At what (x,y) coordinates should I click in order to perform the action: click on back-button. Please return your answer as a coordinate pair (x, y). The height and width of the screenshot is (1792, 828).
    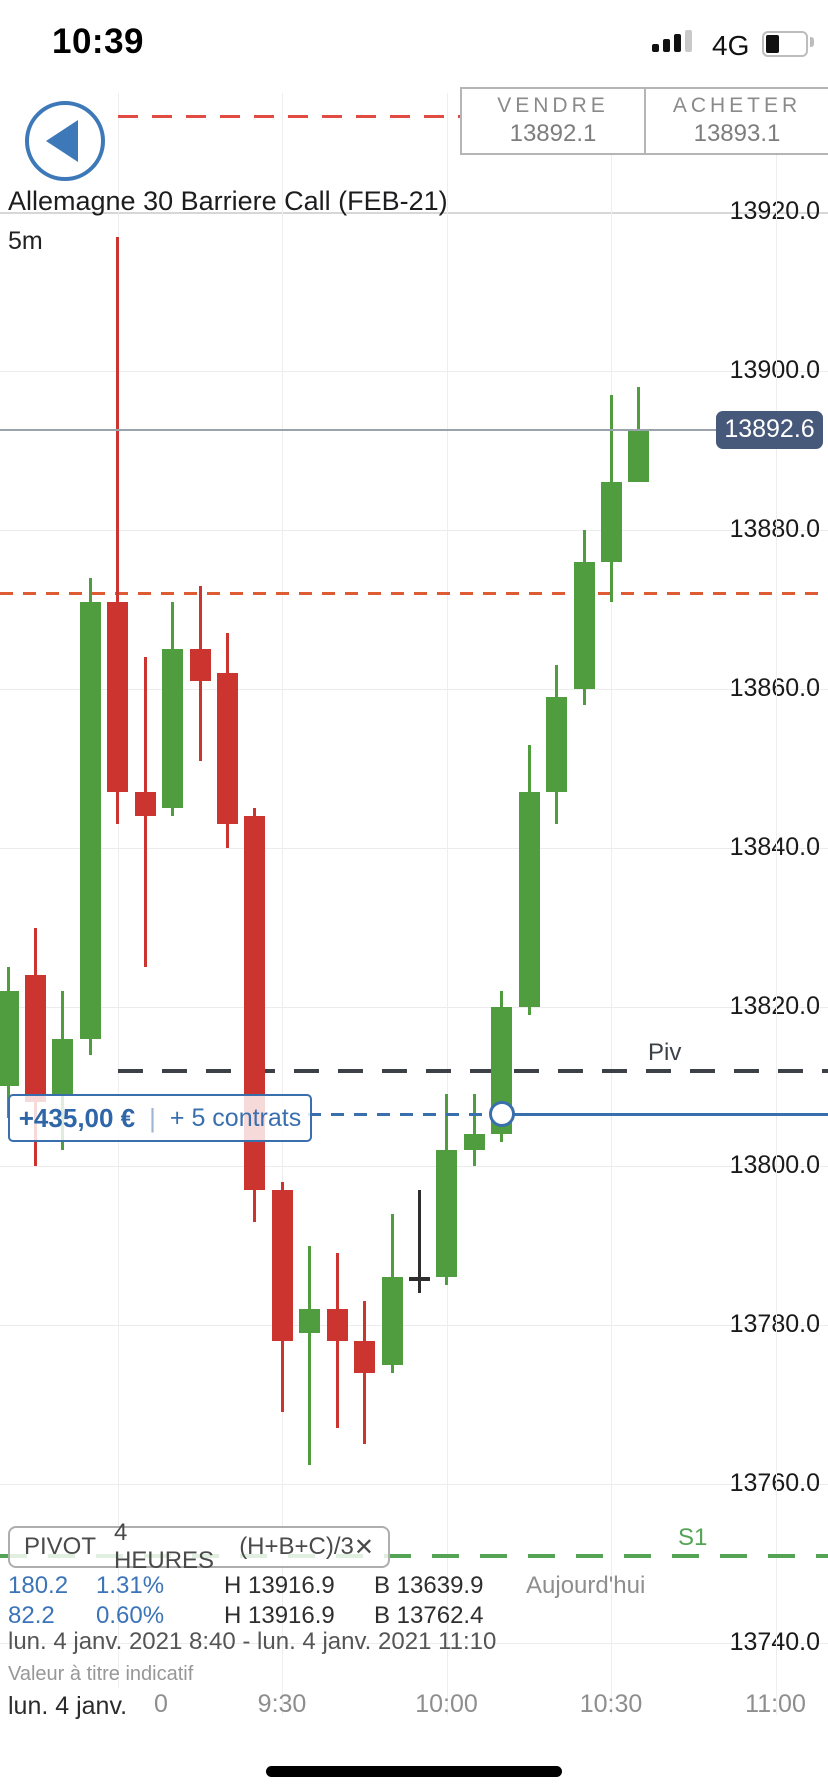
    Looking at the image, I should click on (65, 141).